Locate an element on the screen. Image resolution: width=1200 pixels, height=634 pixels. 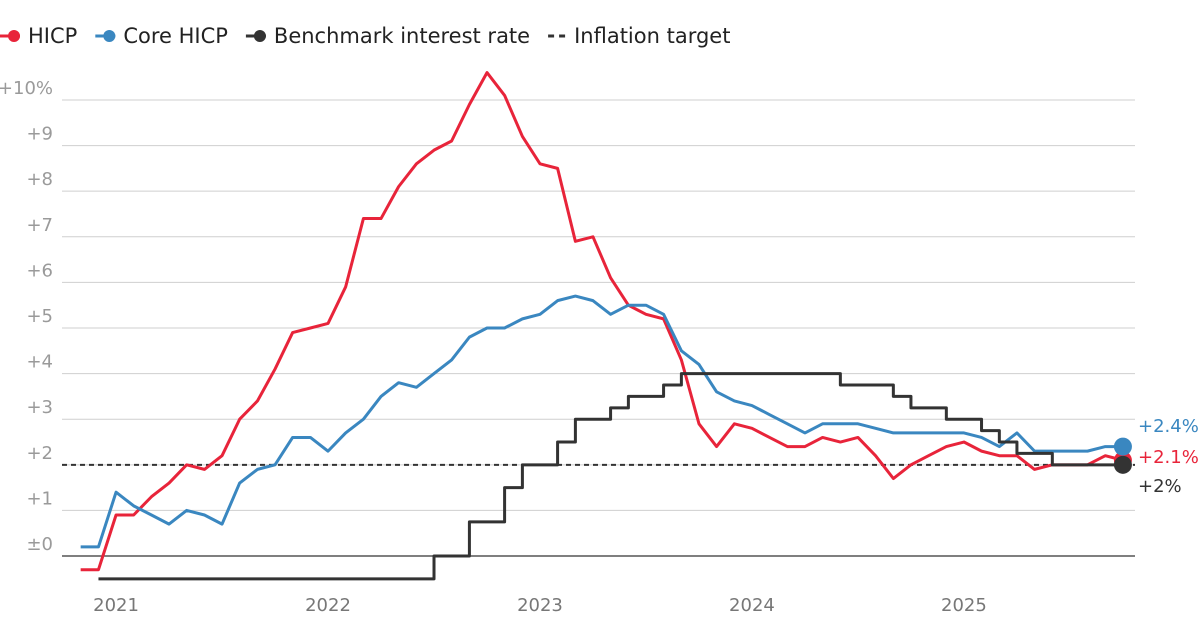
end-label: +2.4% is located at coordinates (1168, 426).